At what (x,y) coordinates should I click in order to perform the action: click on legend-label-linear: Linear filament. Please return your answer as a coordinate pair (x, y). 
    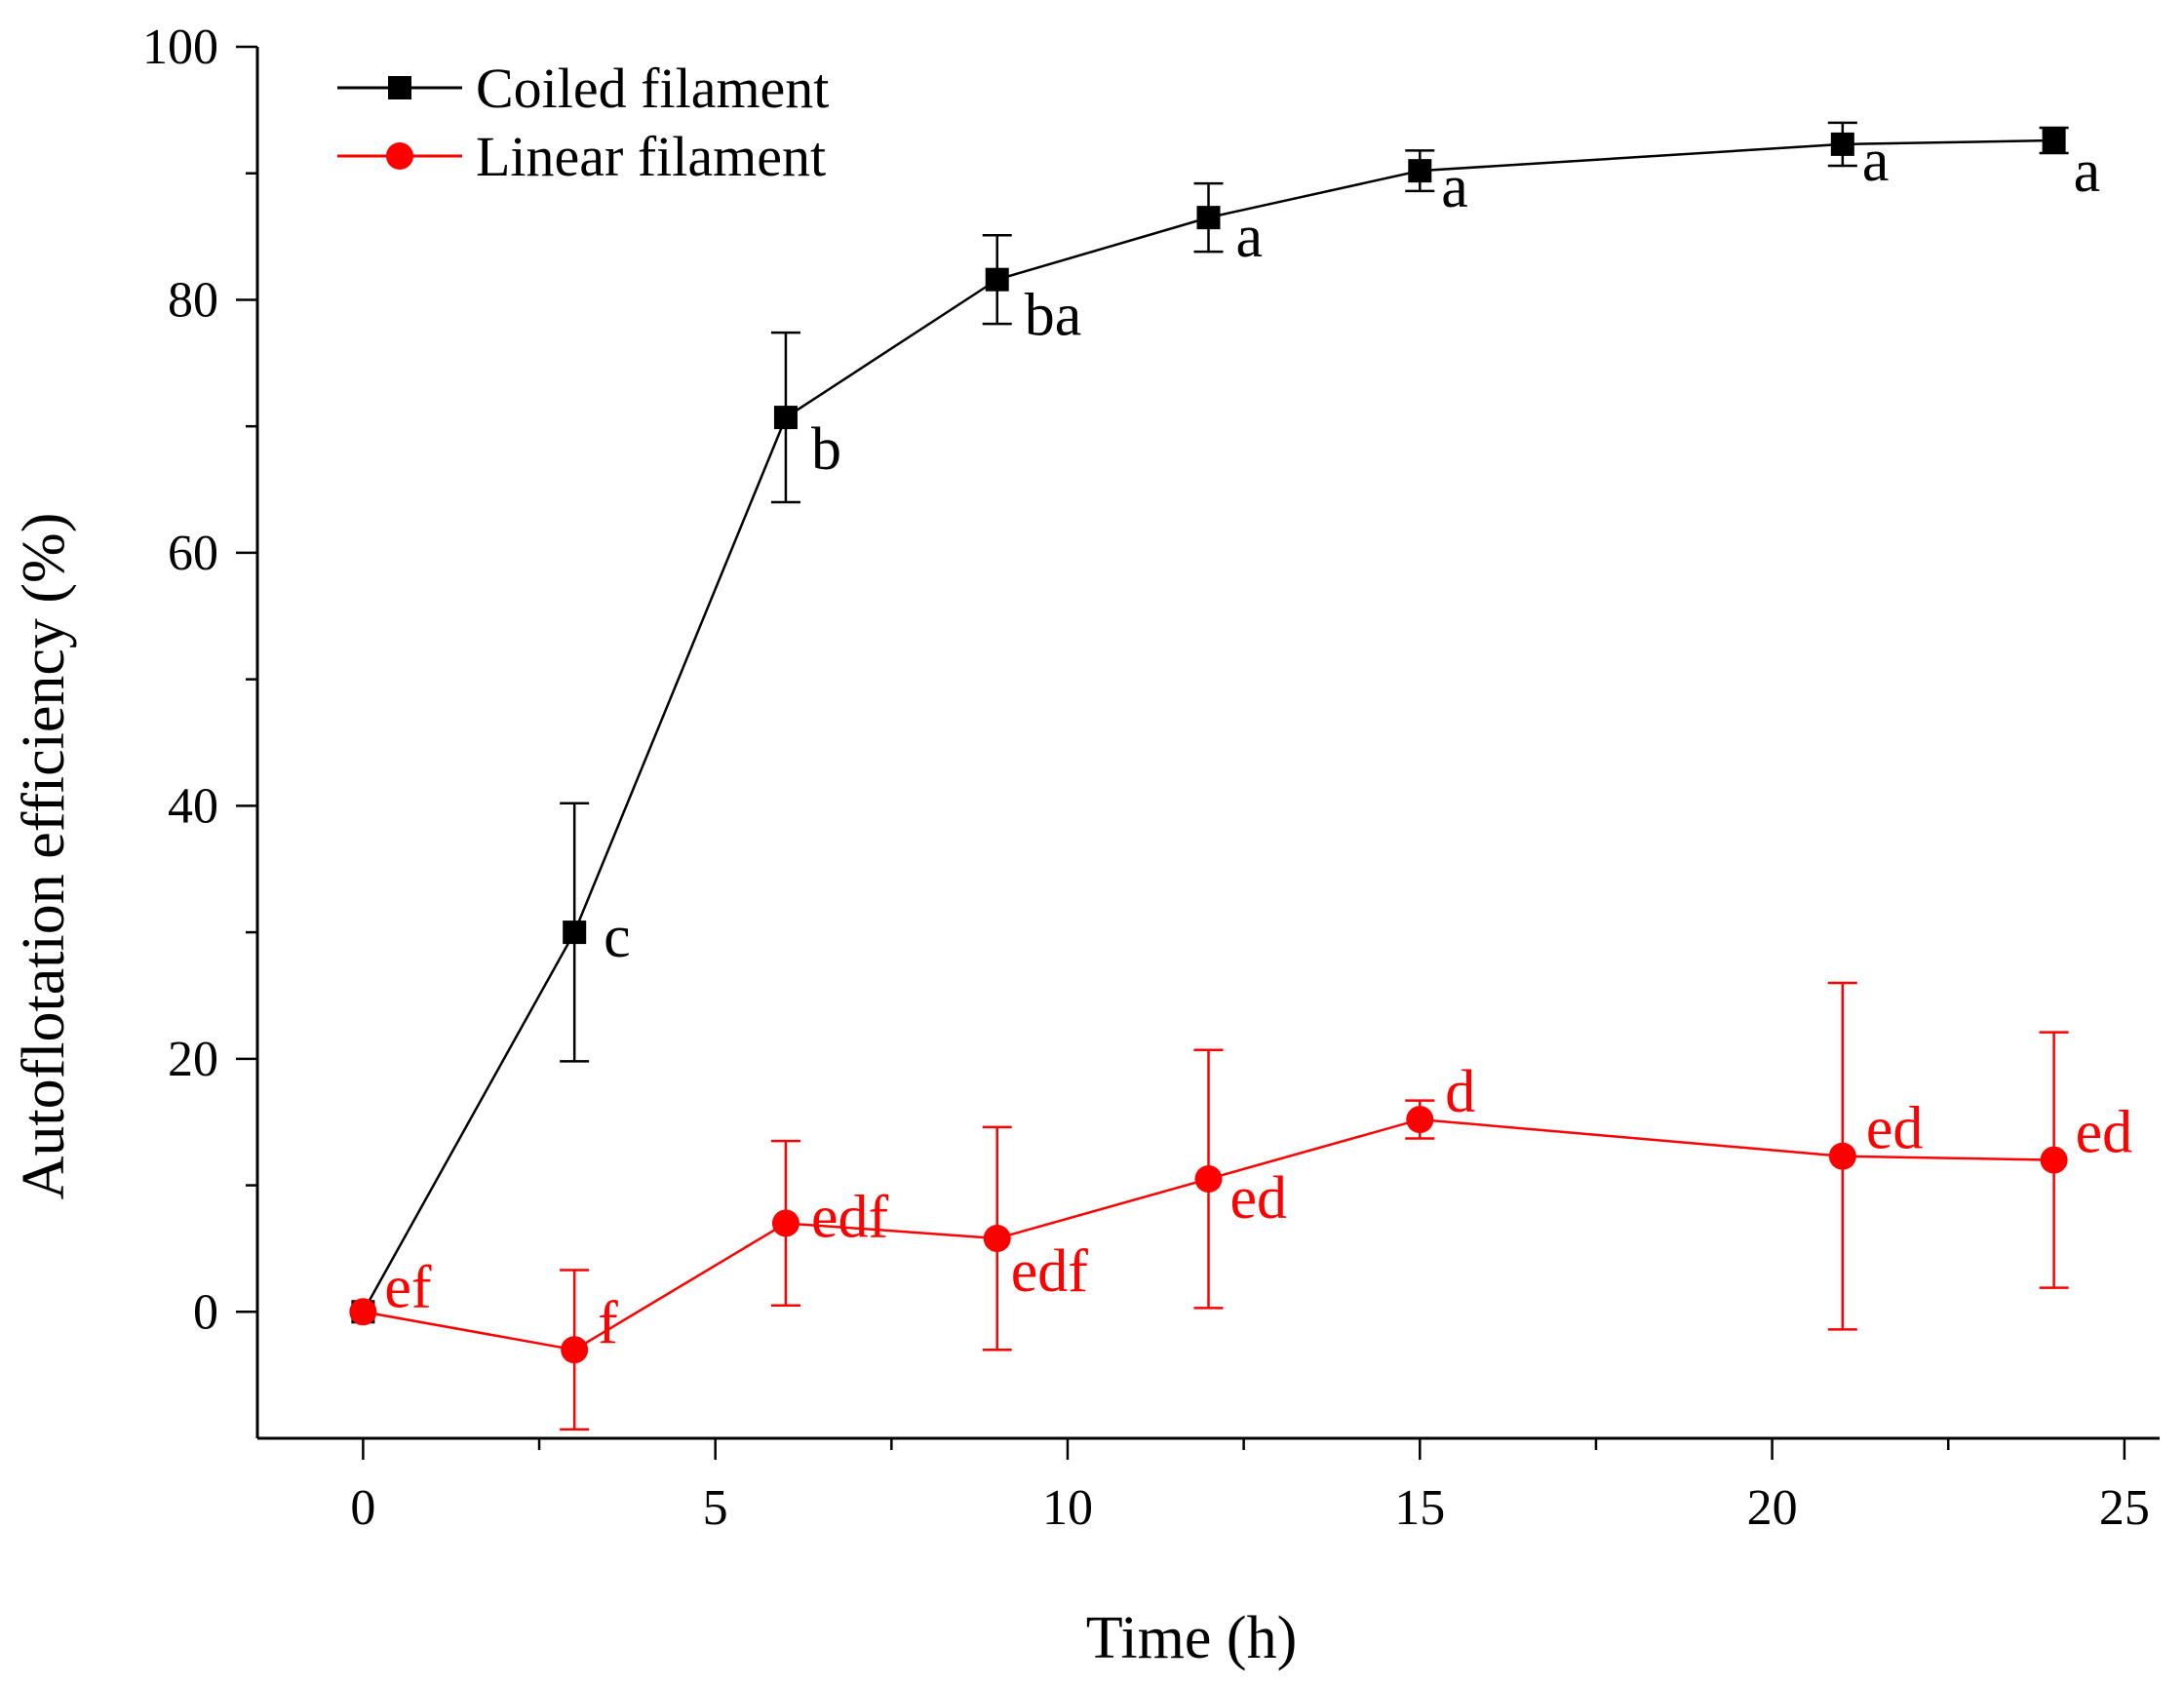
    Looking at the image, I should click on (651, 156).